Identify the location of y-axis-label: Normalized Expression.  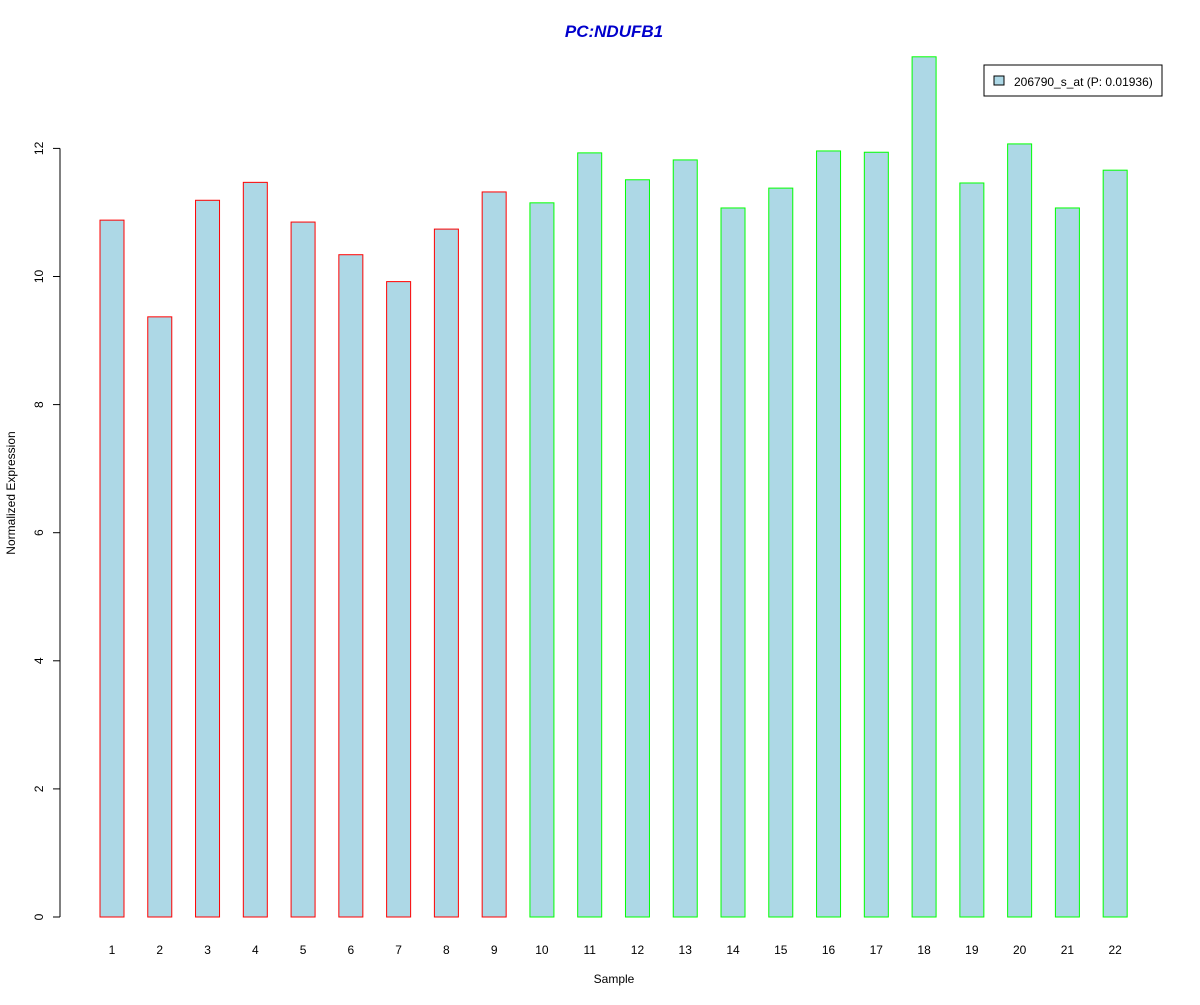
(11, 492).